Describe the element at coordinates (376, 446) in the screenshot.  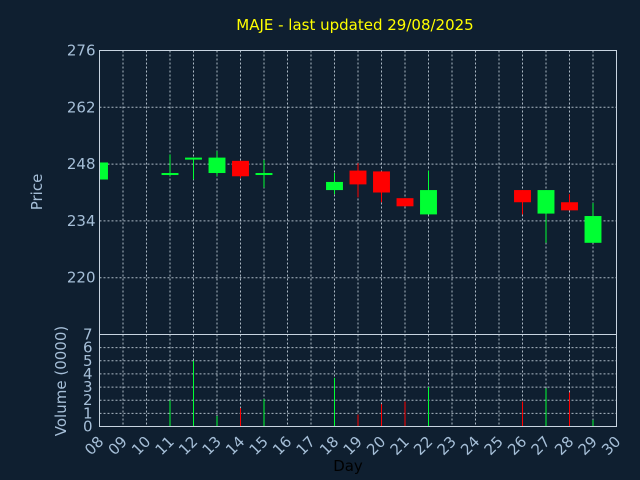
I see `x-tick-label: 20` at that location.